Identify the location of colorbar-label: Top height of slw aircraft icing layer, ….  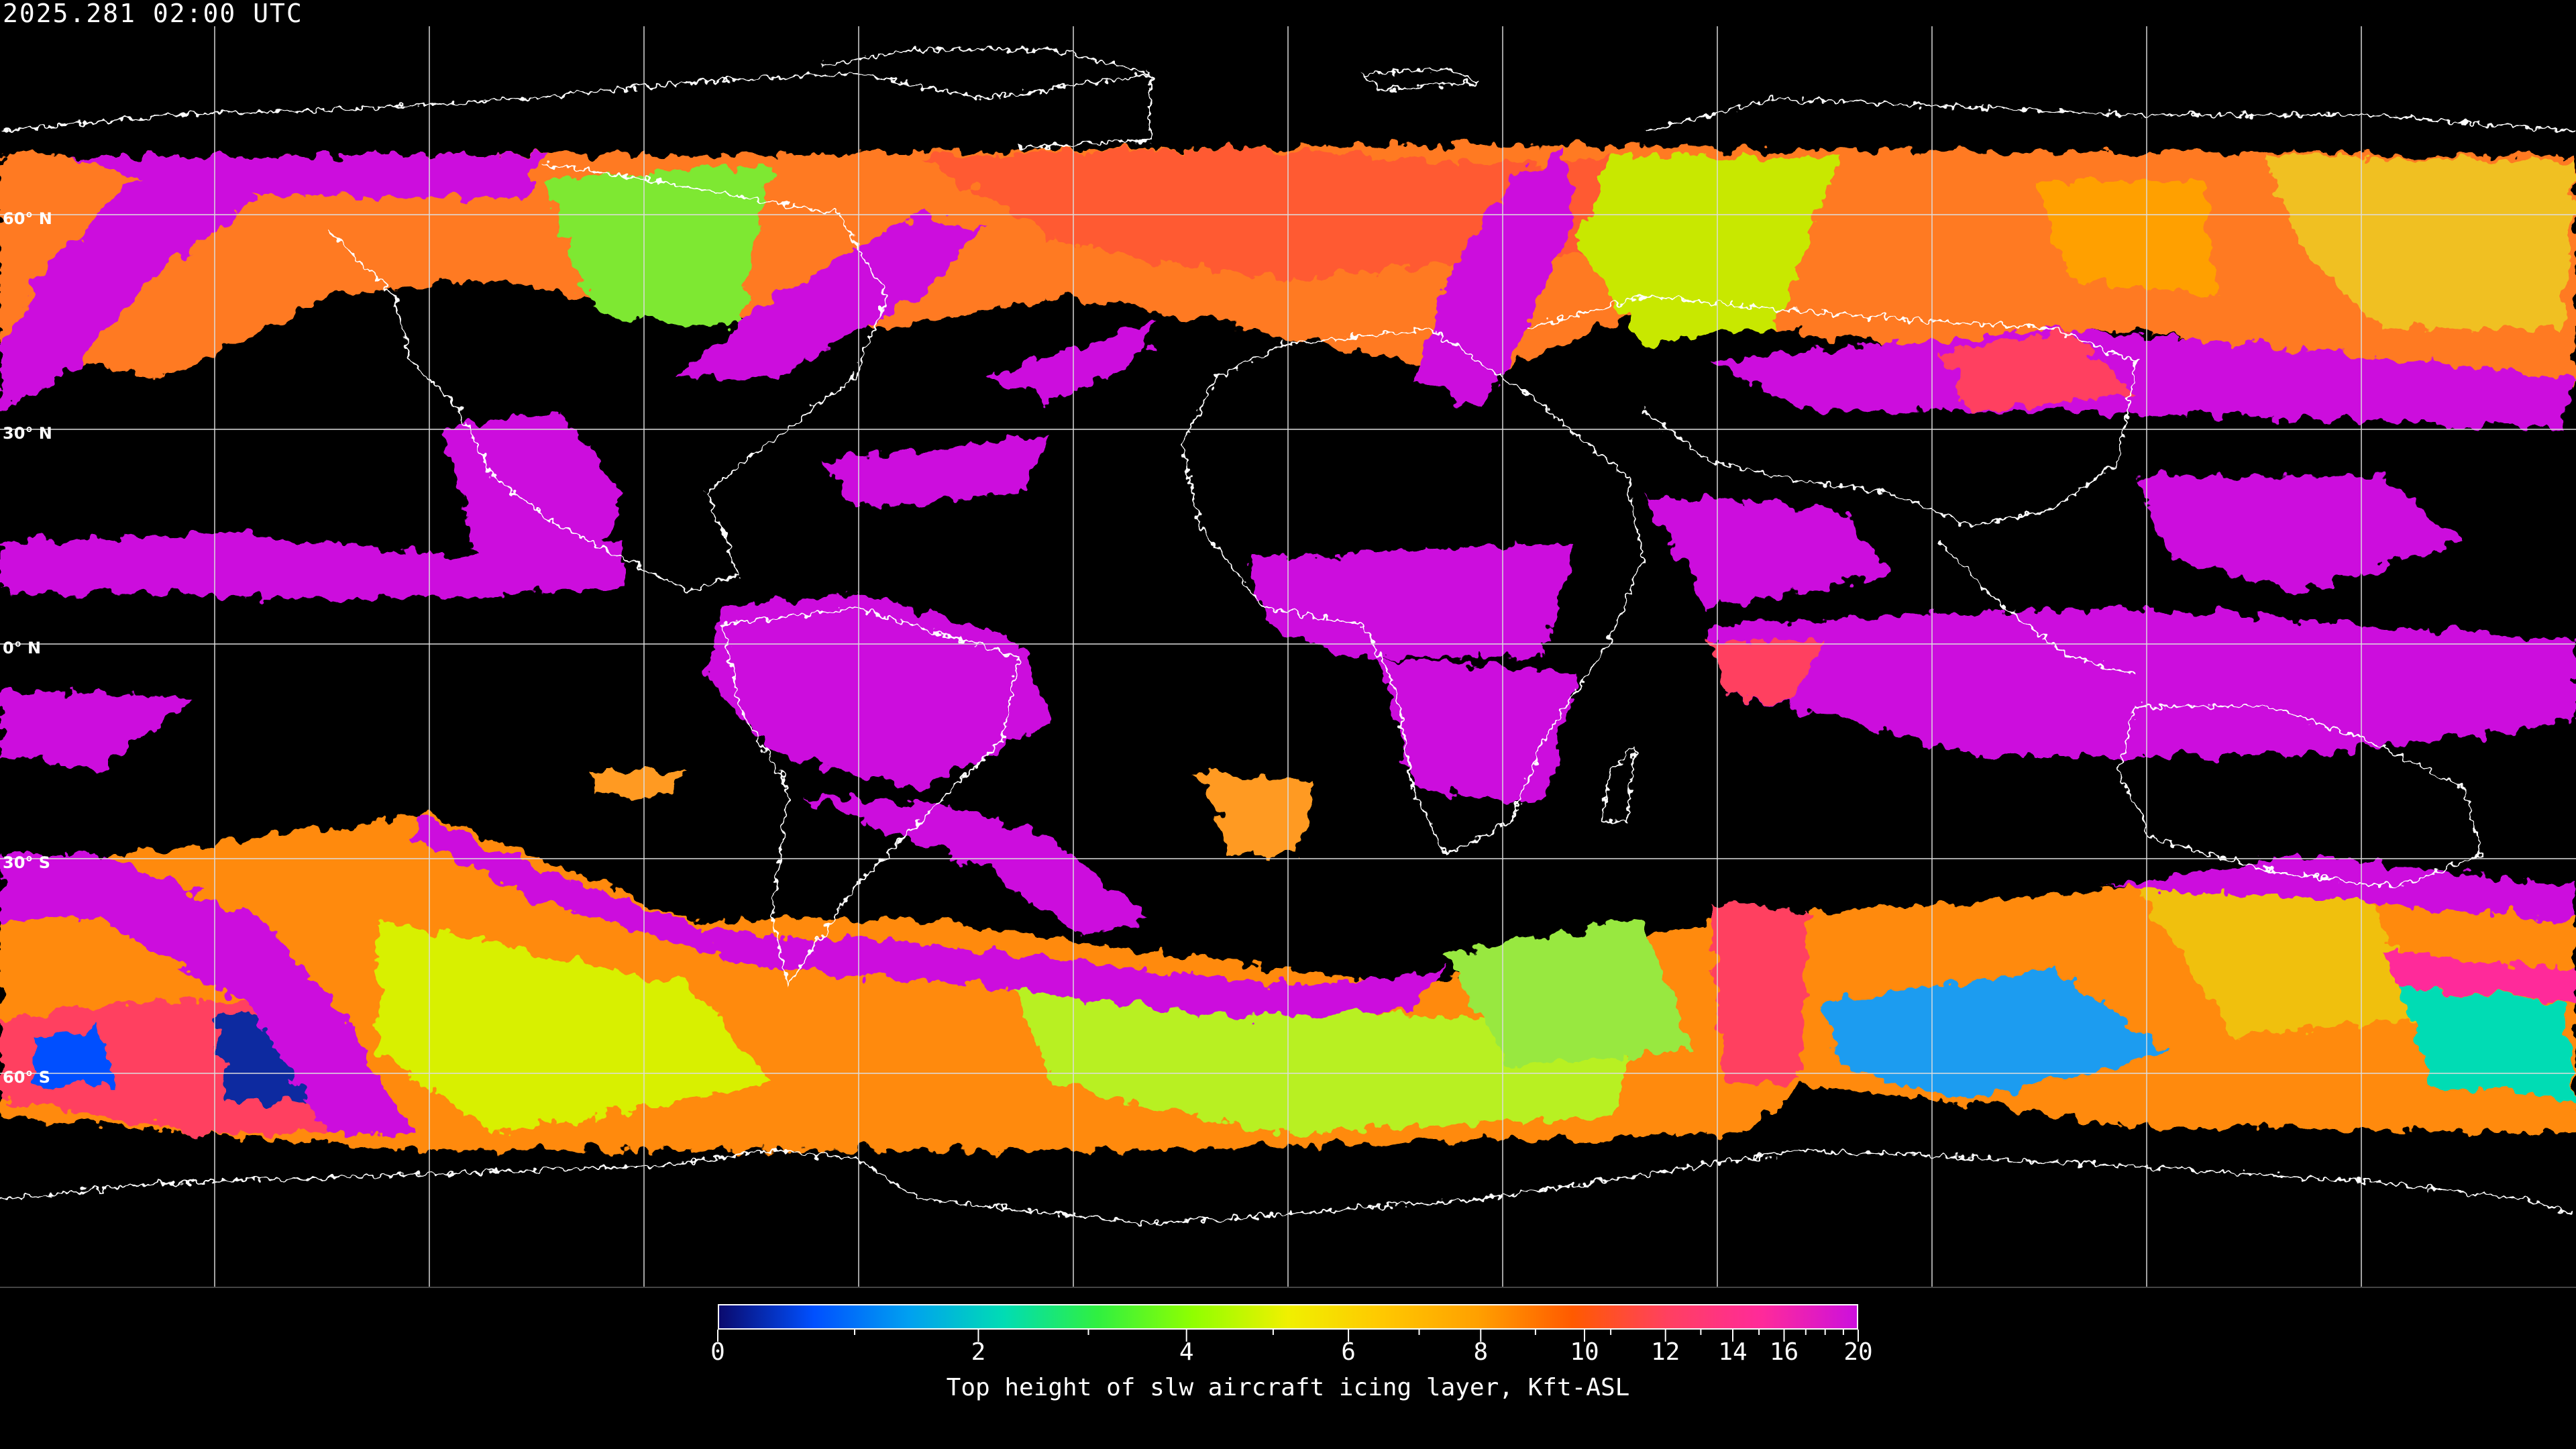
(1288, 1387).